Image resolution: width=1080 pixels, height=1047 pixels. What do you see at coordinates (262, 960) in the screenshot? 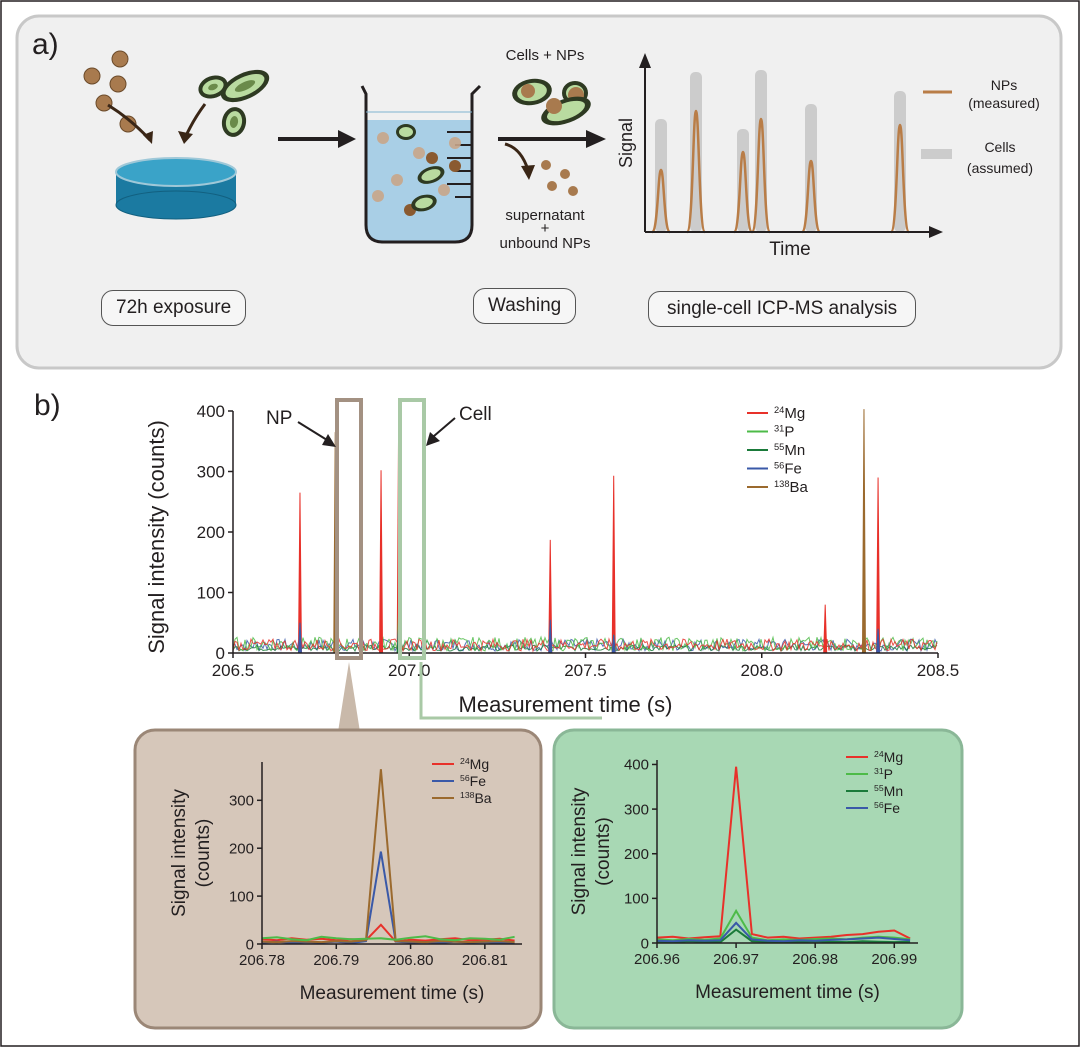
I see `x-tick-label: 206.78` at bounding box center [262, 960].